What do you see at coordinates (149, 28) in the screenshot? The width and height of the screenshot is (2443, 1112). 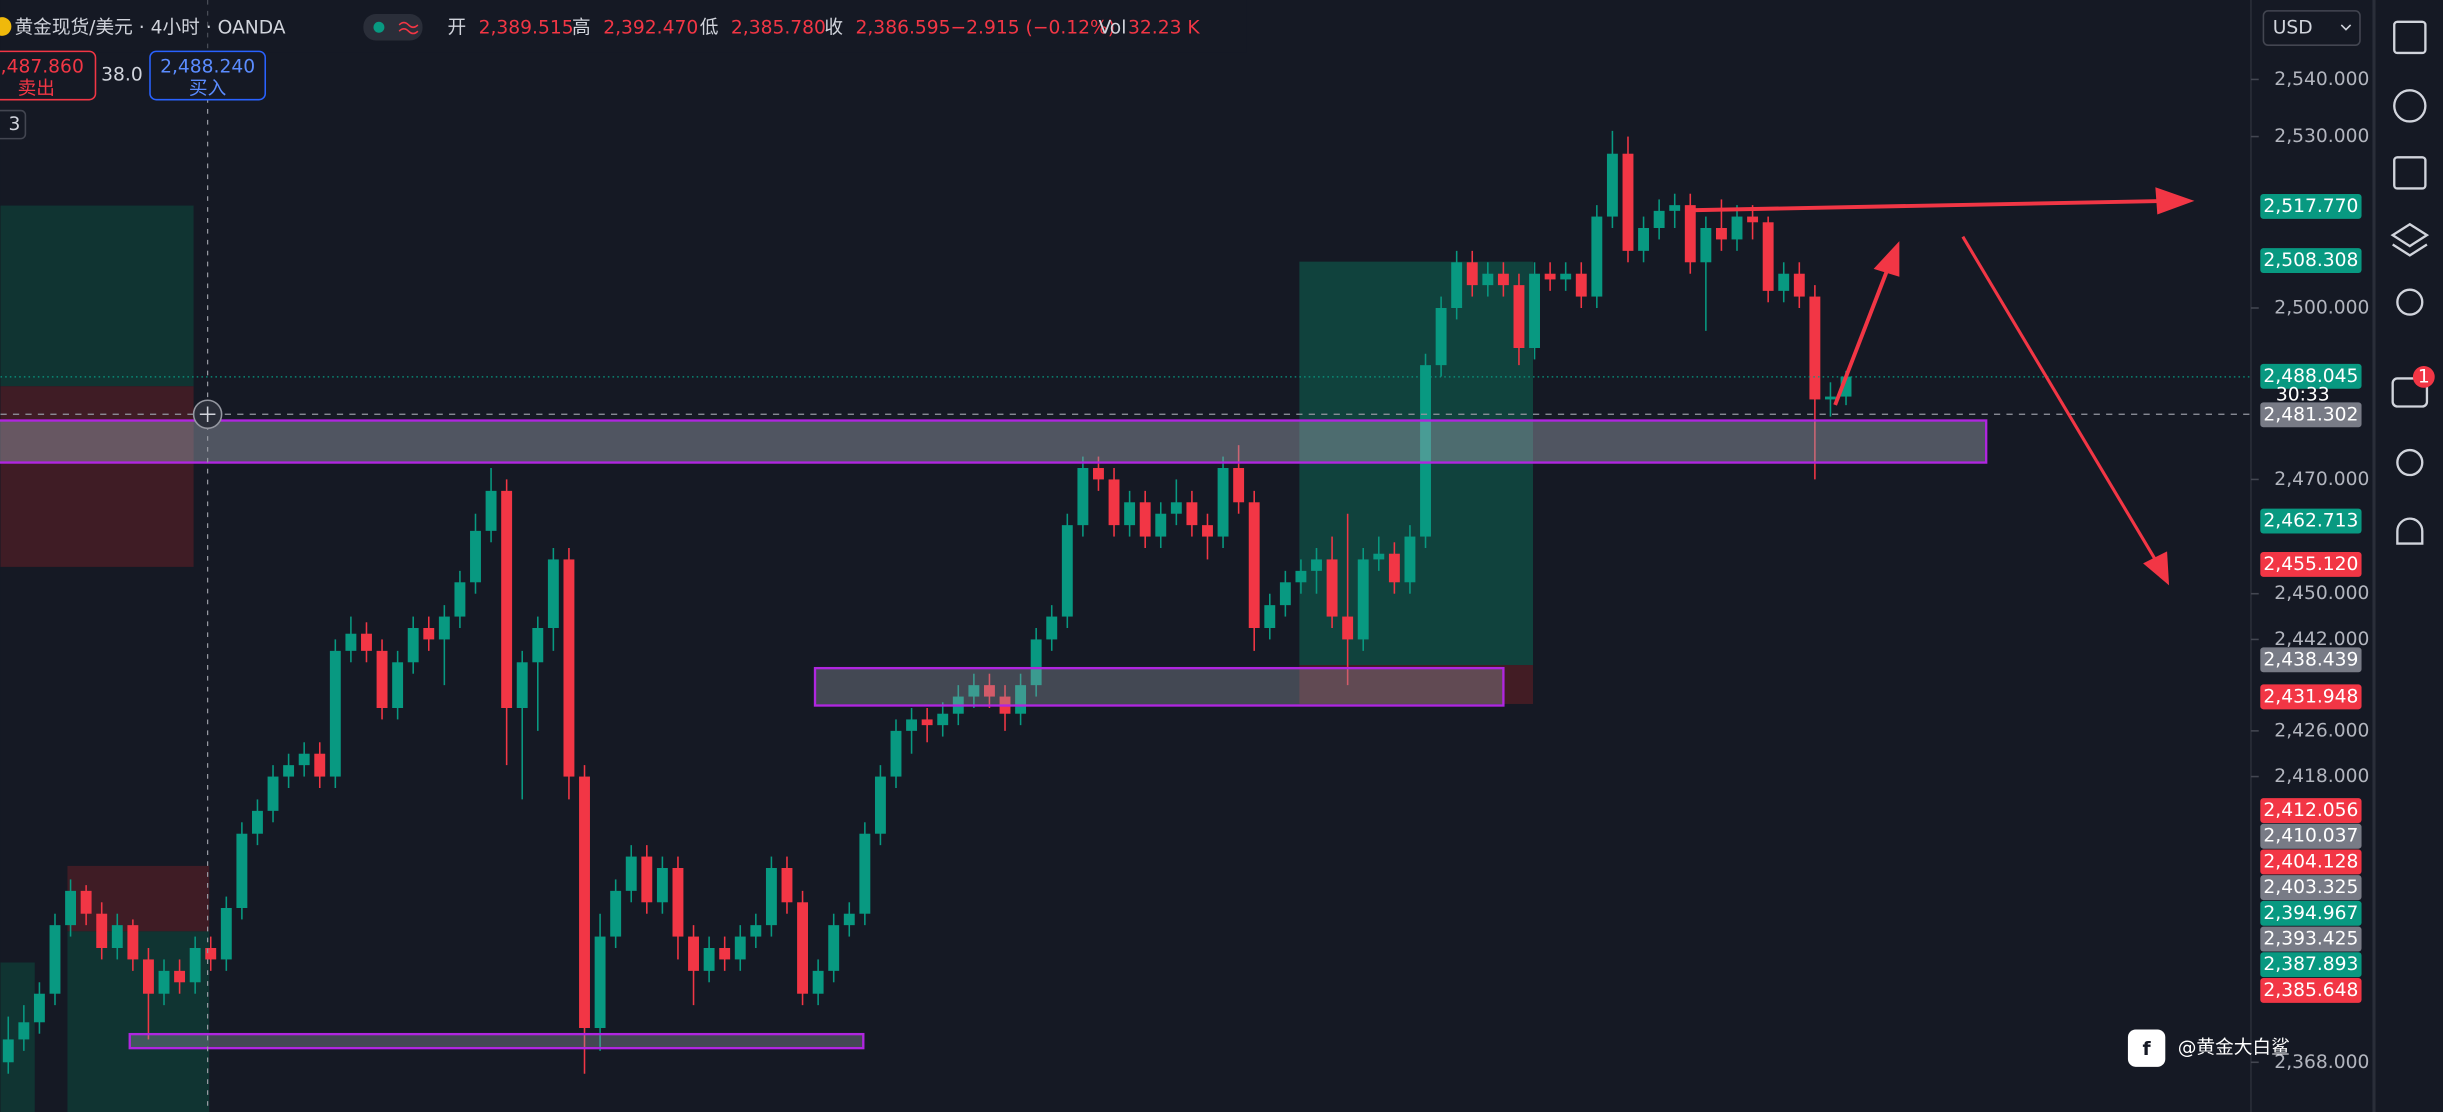 I see `symbol-title: 黄金现货/美元 · 4小时 · OANDA` at bounding box center [149, 28].